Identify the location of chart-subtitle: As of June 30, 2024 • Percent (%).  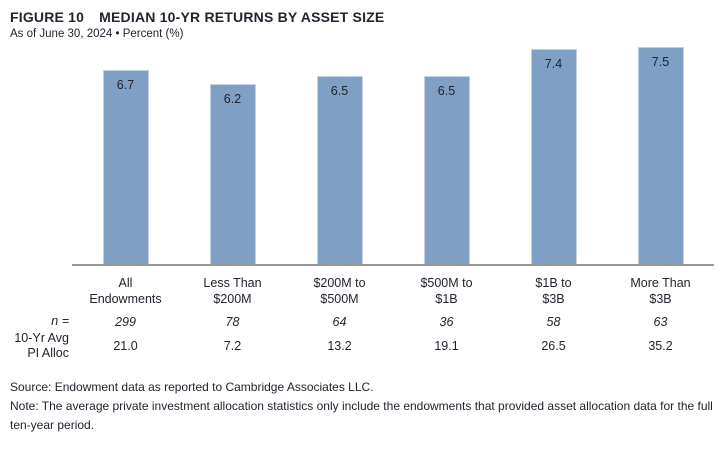
(97, 34).